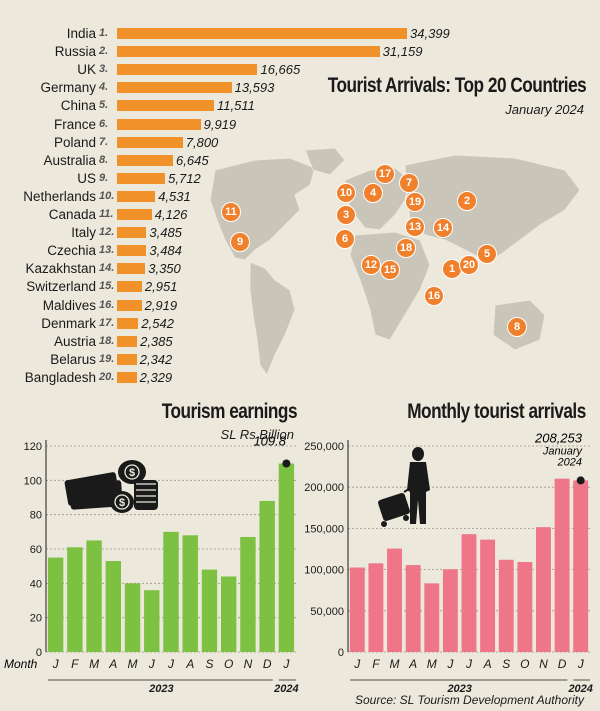  I want to click on map-marker: 19, so click(415, 202).